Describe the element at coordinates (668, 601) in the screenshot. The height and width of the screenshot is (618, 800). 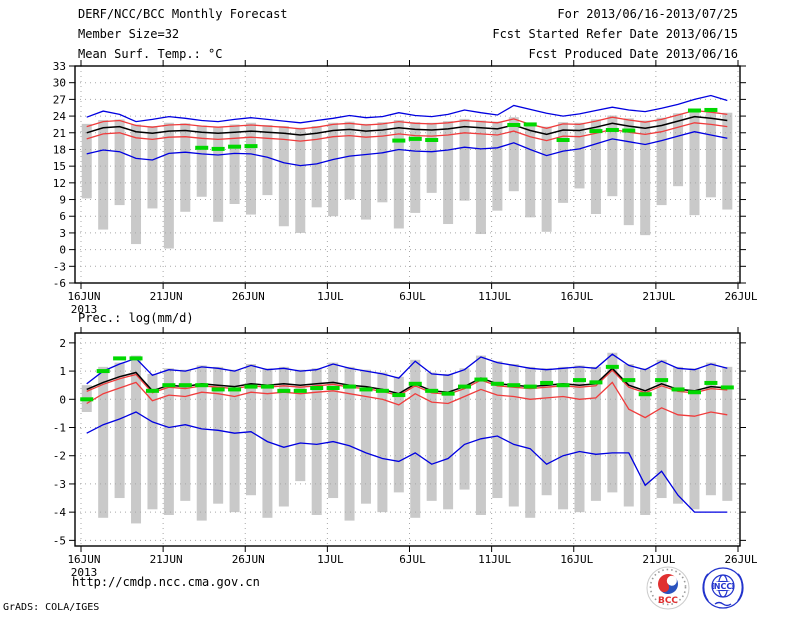
I see `bcc-logo-label: BCC` at that location.